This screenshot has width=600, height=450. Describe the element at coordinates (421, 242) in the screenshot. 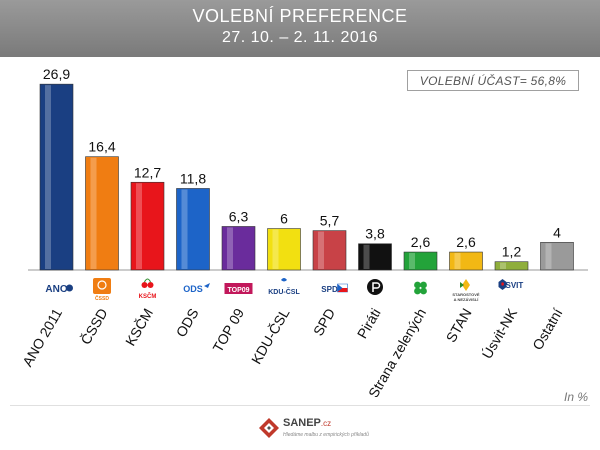

I see `data-label-8: 2,6` at that location.